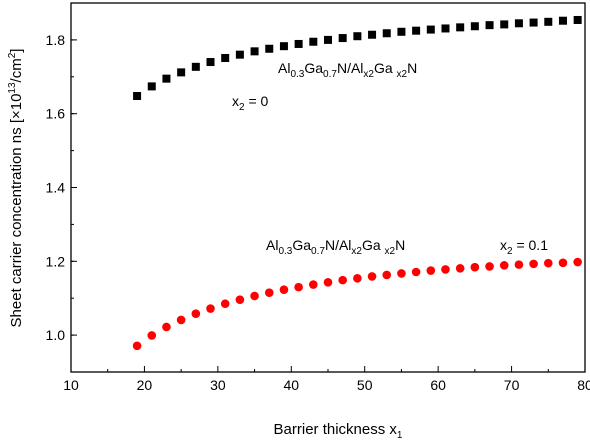 This screenshot has height=442, width=590. What do you see at coordinates (291, 385) in the screenshot?
I see `x-tick-label: 40` at bounding box center [291, 385].